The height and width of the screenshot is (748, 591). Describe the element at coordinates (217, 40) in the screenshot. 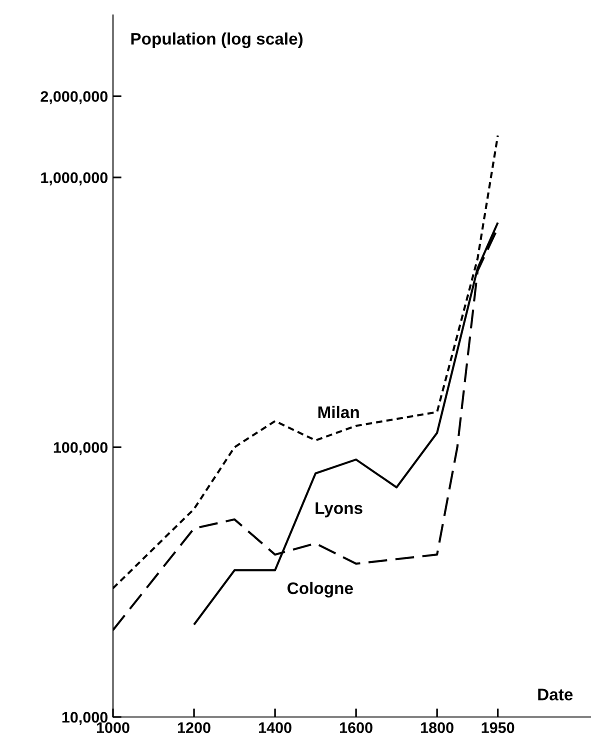

I see `y-axis-title: Population (log scale)` at that location.